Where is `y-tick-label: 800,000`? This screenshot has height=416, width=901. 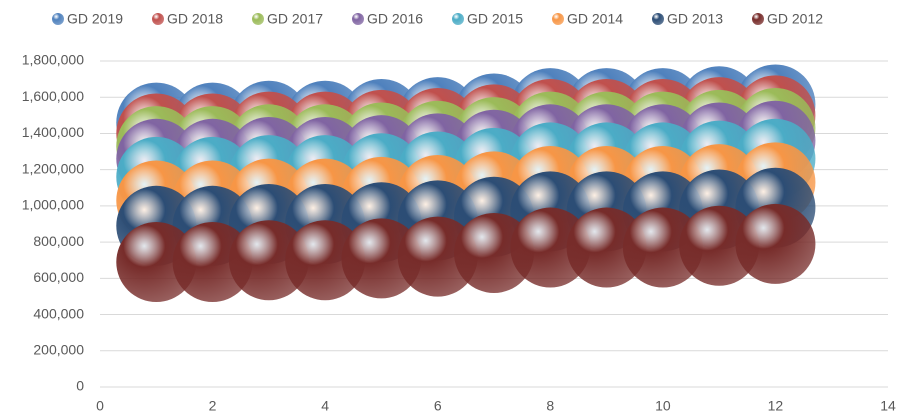
y-tick-label: 800,000 is located at coordinates (58, 241).